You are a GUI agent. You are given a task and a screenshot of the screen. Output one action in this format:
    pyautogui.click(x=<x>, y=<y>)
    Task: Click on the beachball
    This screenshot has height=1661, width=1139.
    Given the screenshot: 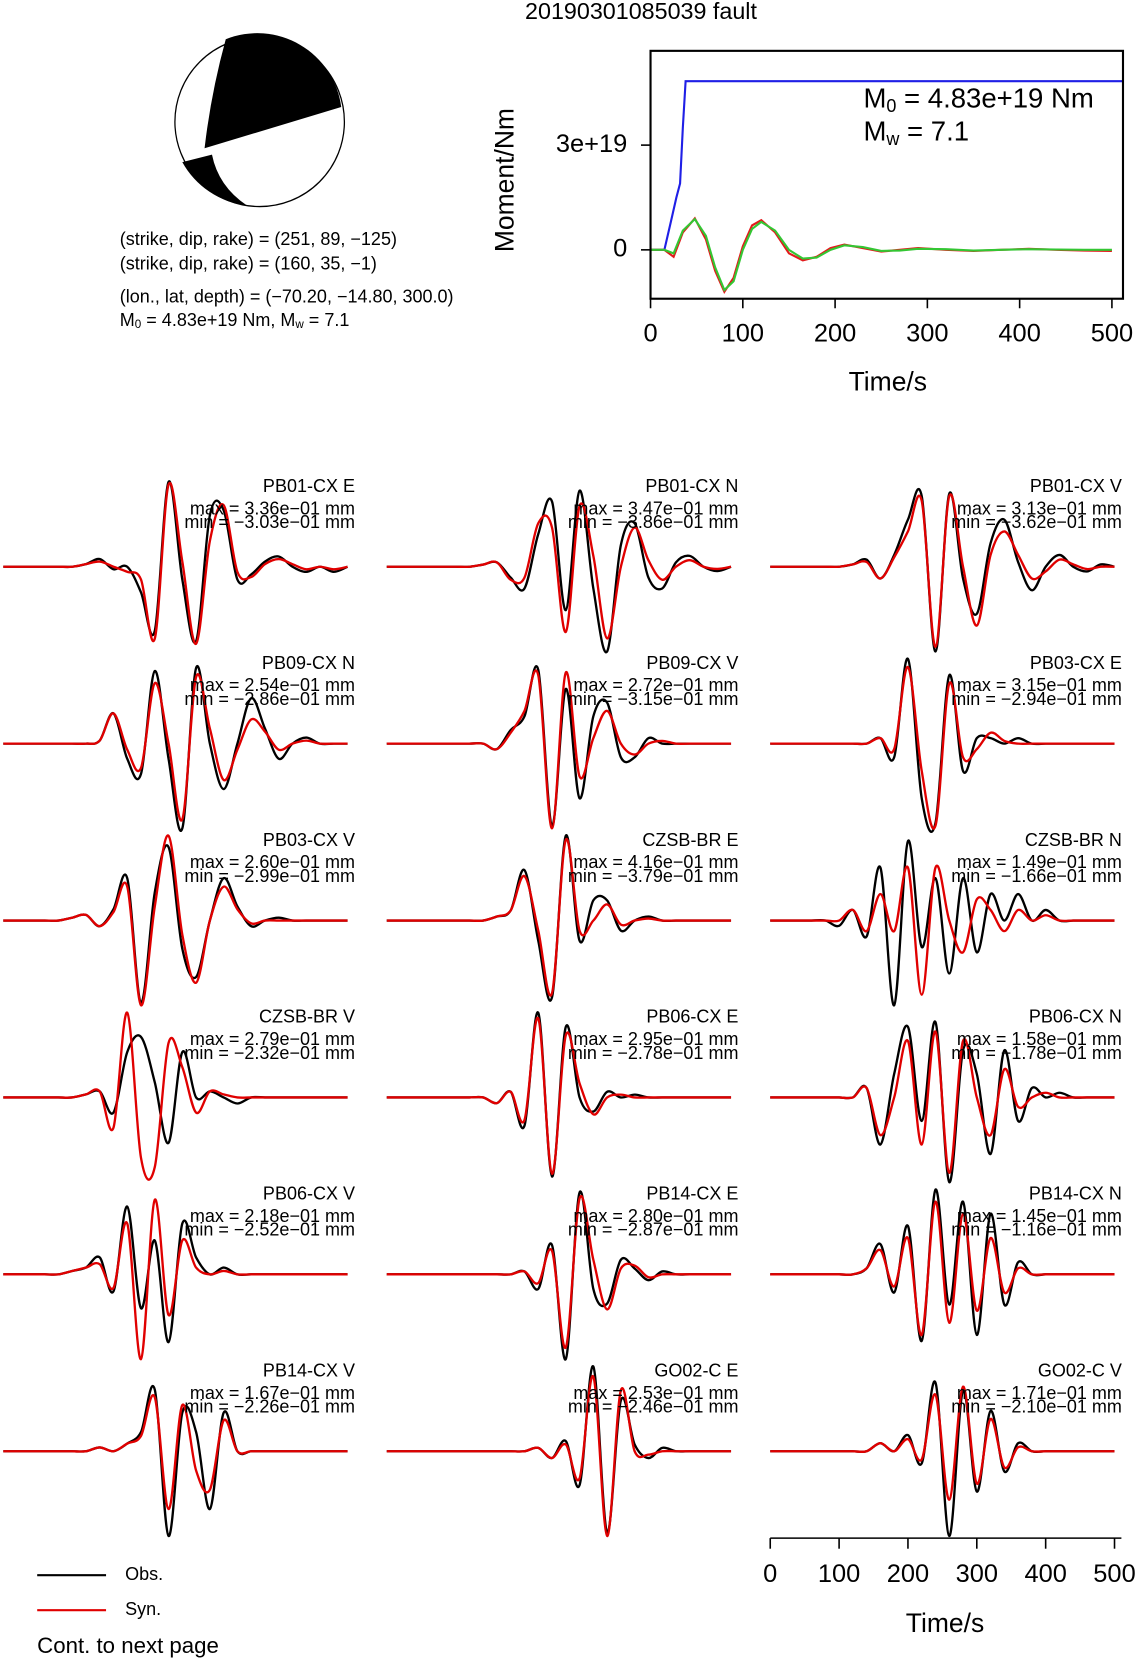 What is the action you would take?
    pyautogui.click(x=260, y=120)
    